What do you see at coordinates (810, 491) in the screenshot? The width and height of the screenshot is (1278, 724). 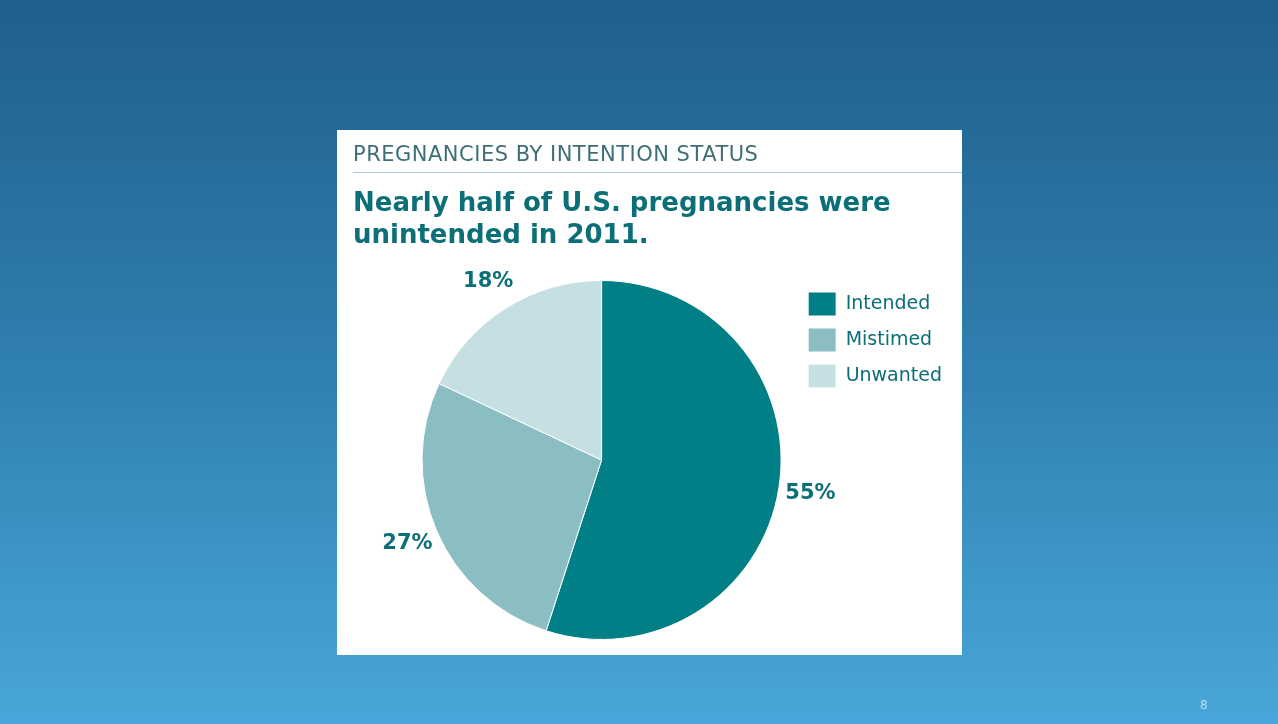 I see `data-label: 55%` at bounding box center [810, 491].